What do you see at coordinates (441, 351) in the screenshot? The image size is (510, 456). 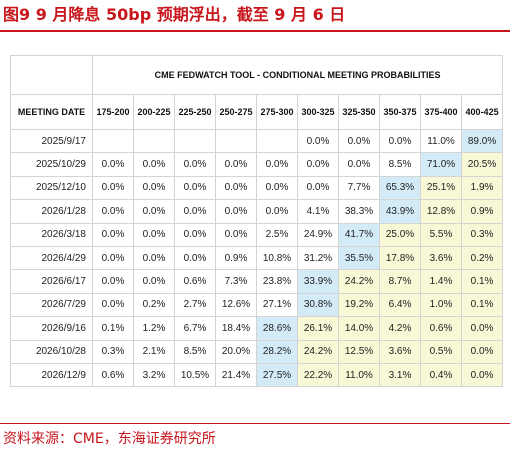 I see `probability-cell: 0.5%` at bounding box center [441, 351].